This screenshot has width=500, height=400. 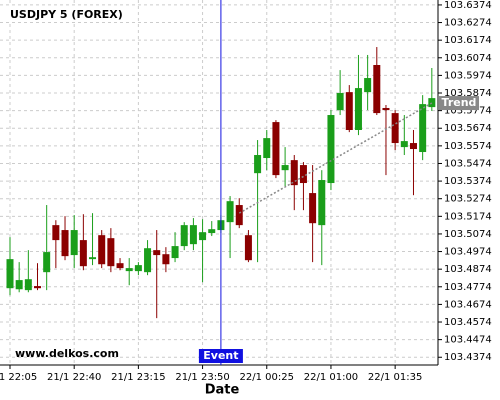 What do you see at coordinates (468, 322) in the screenshot?
I see `y-tick-label: 103.4574` at bounding box center [468, 322].